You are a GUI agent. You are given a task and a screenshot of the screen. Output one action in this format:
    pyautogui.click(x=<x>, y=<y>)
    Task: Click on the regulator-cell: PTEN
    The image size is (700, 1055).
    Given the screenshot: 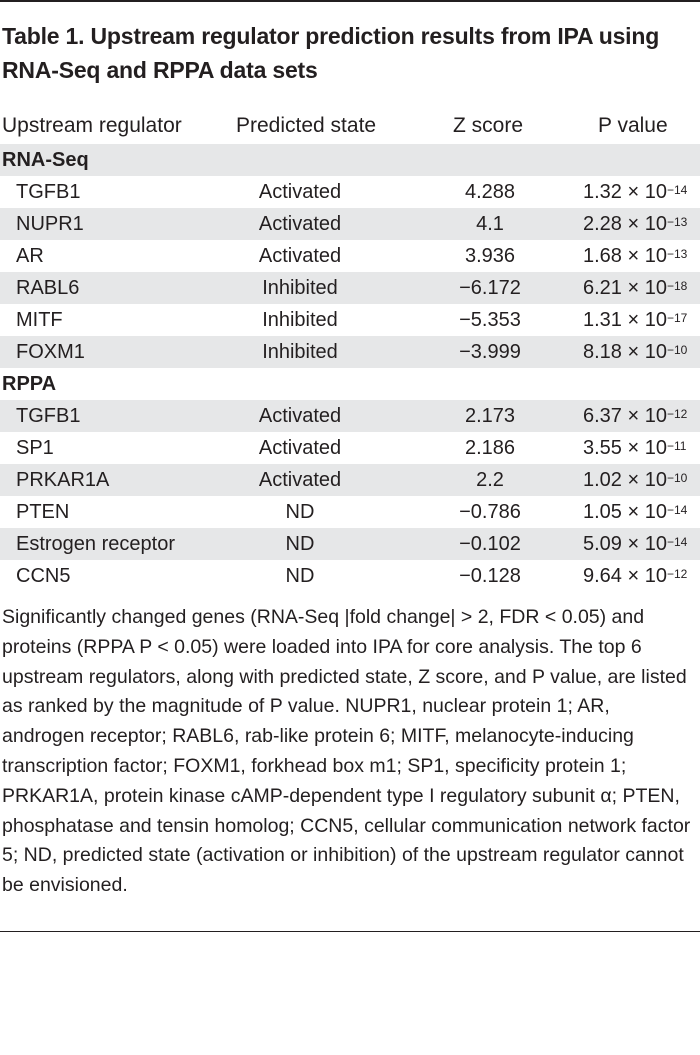 What is the action you would take?
    pyautogui.click(x=43, y=512)
    